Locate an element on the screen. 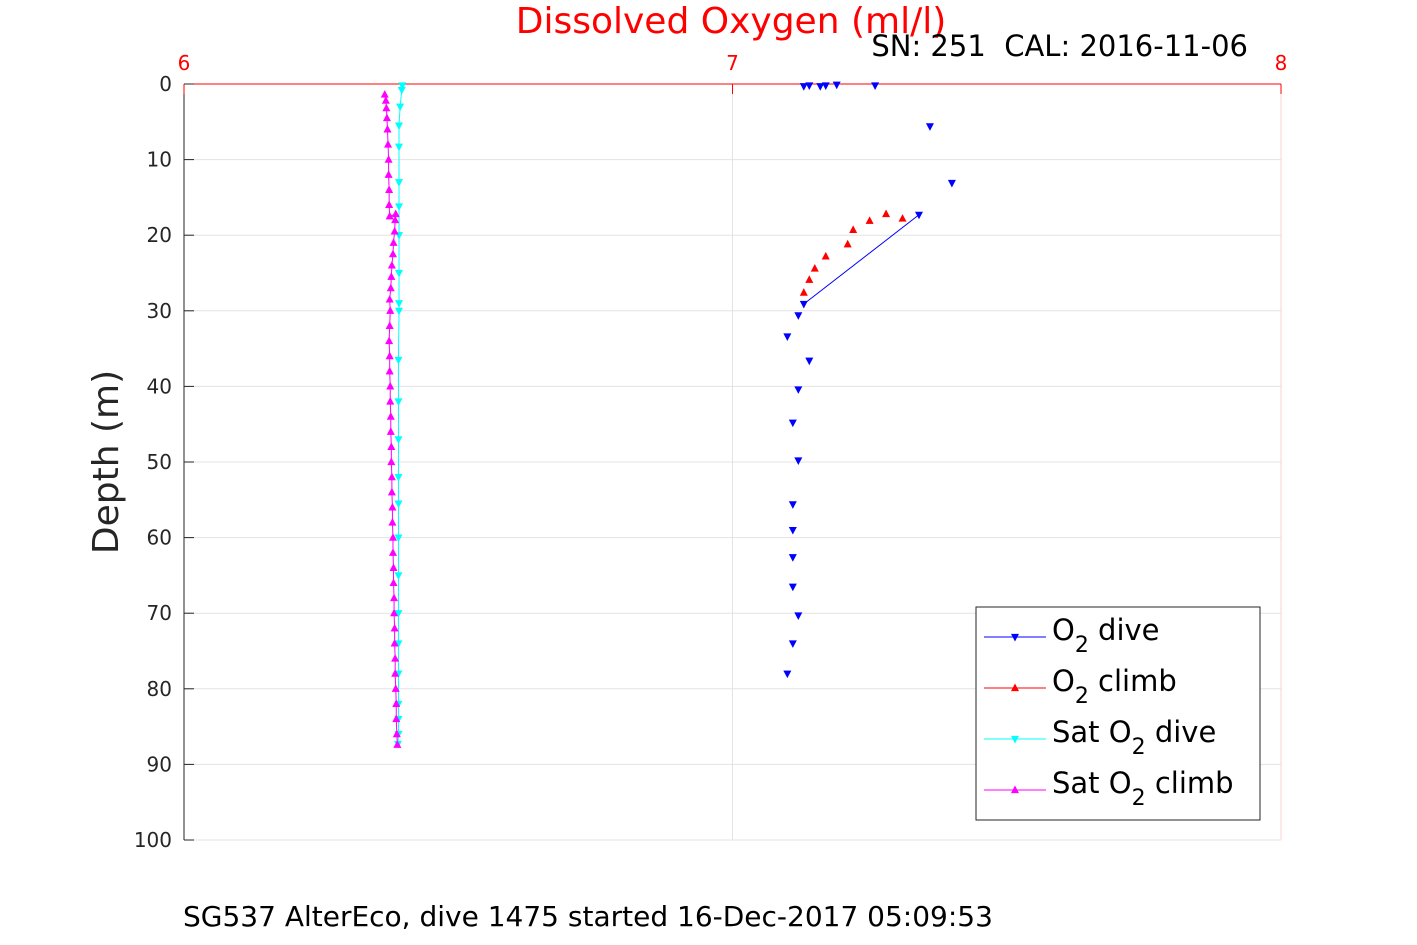 The width and height of the screenshot is (1417, 945). legend-entry: Sat O2 climb is located at coordinates (1109, 788).